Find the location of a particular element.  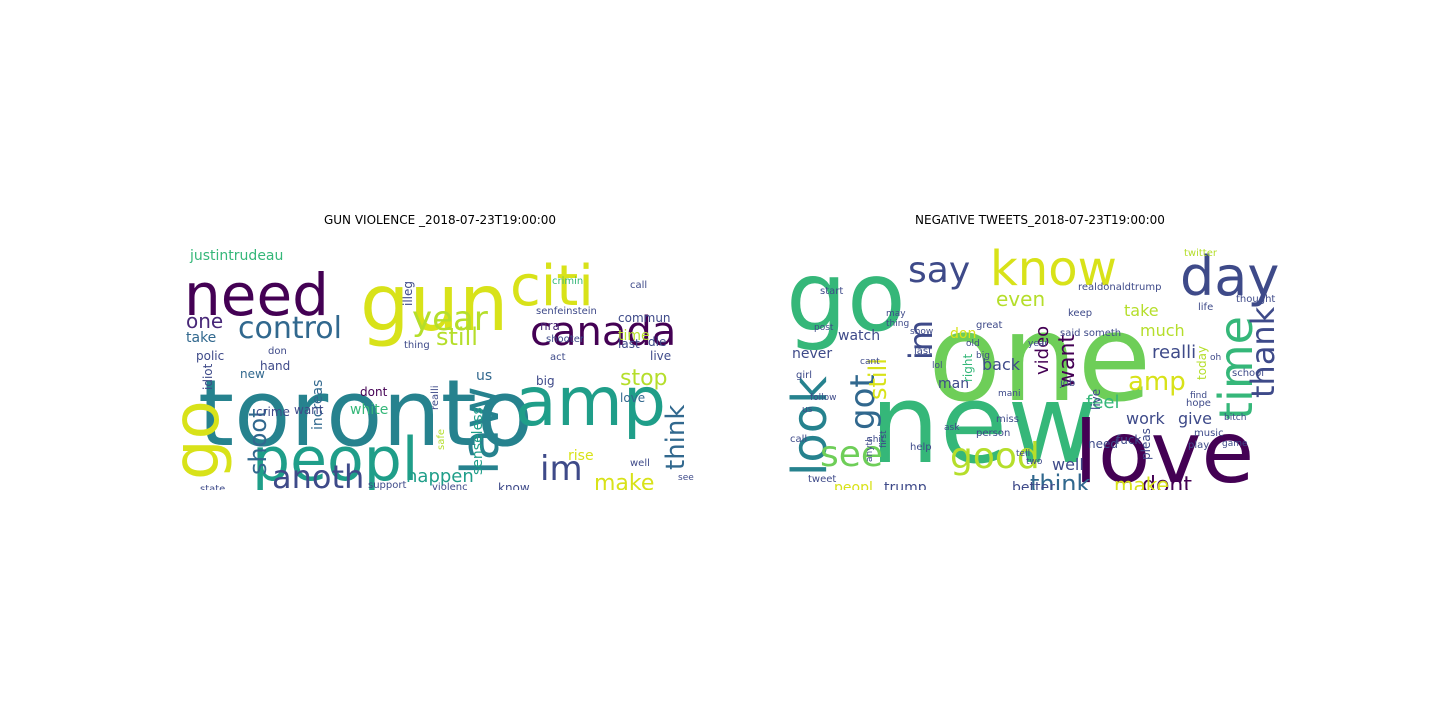

right-word-help: help is located at coordinates (921, 447).